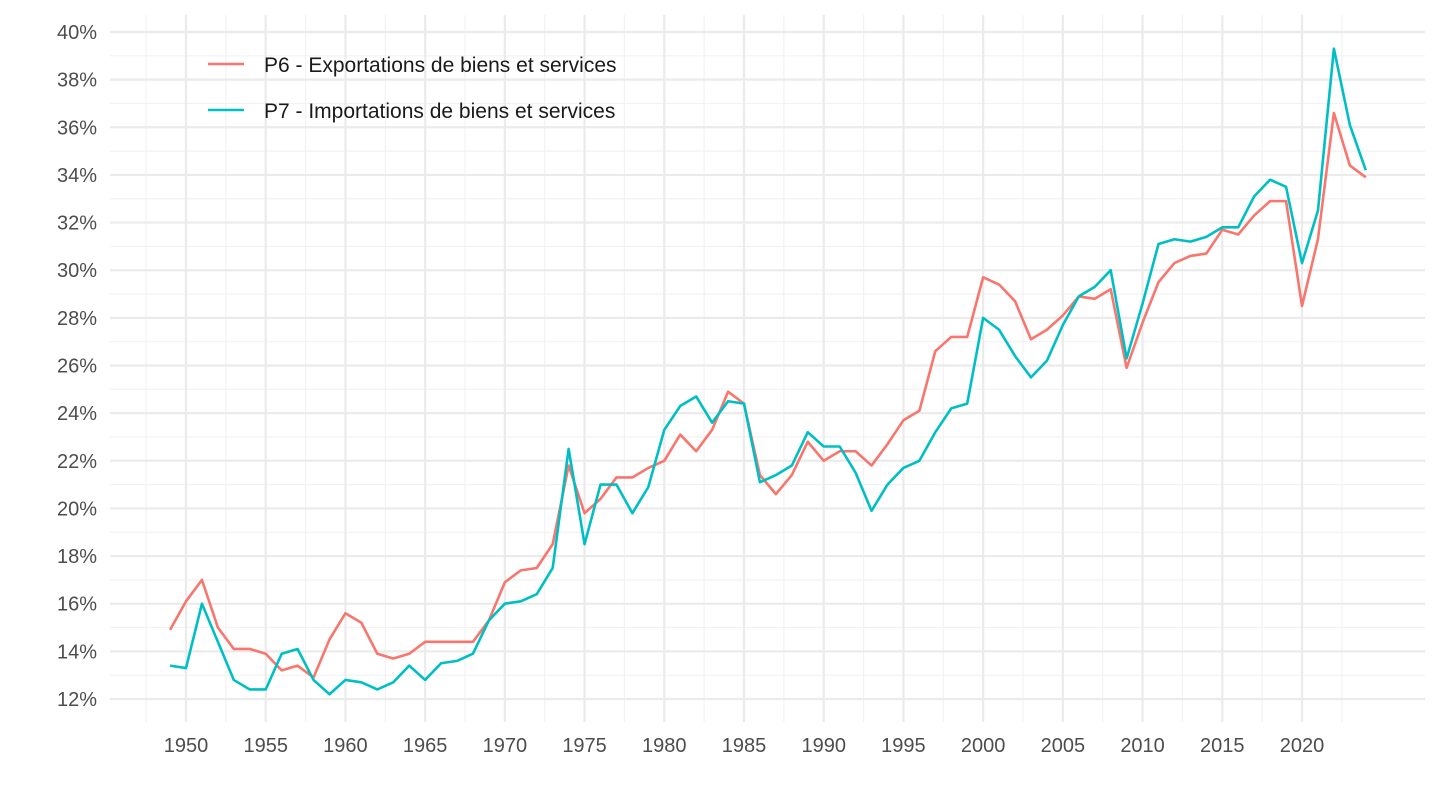 The image size is (1440, 810). I want to click on y-tick-label: 16%, so click(77, 605).